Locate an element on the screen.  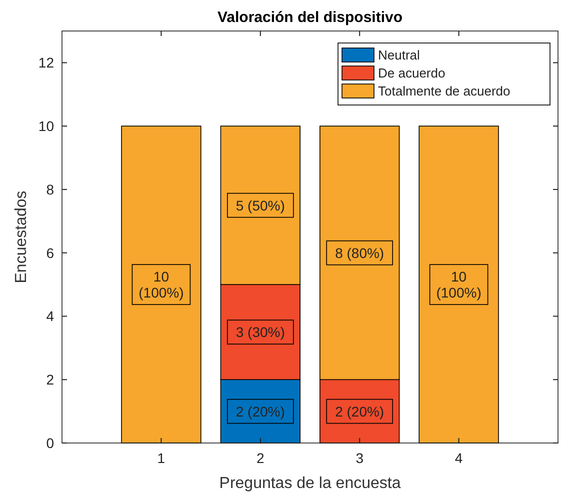
y-tick-label: 10 is located at coordinates (46, 126).